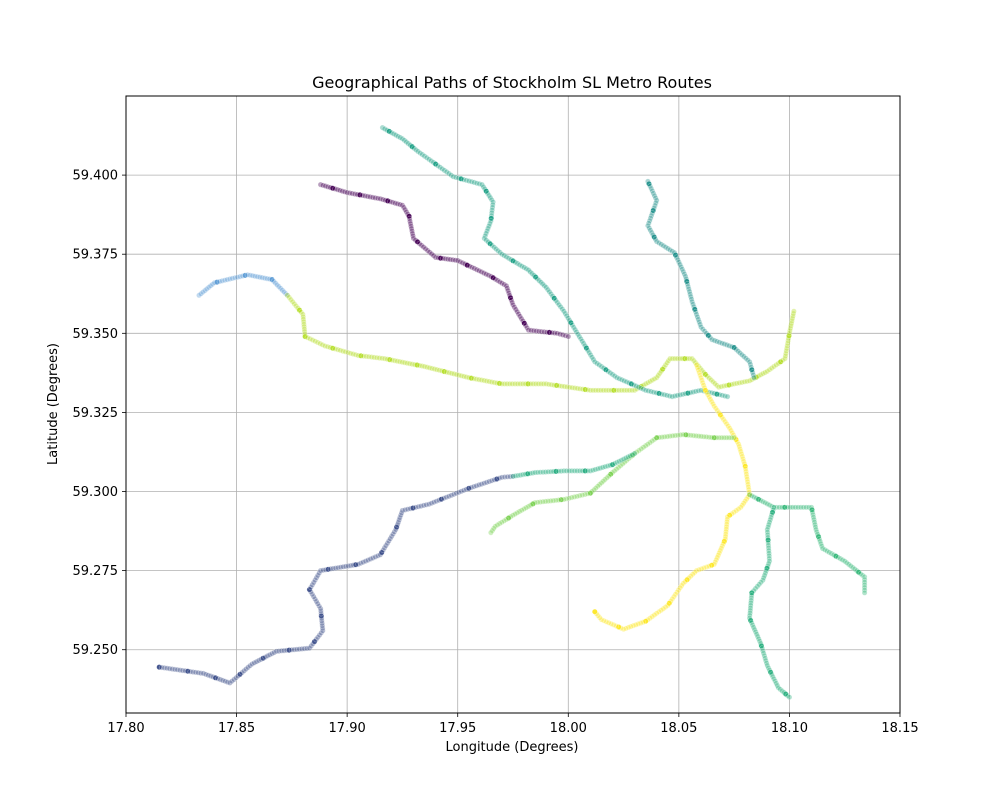 This screenshot has width=1000, height=800. I want to click on x-tick-label: 18.15, so click(899, 728).